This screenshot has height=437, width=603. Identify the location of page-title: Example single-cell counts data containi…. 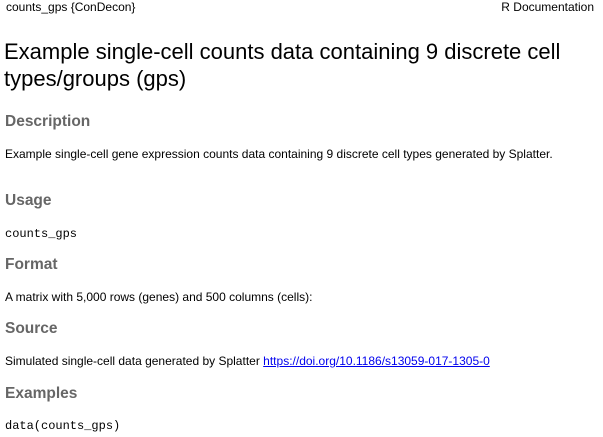
(282, 65).